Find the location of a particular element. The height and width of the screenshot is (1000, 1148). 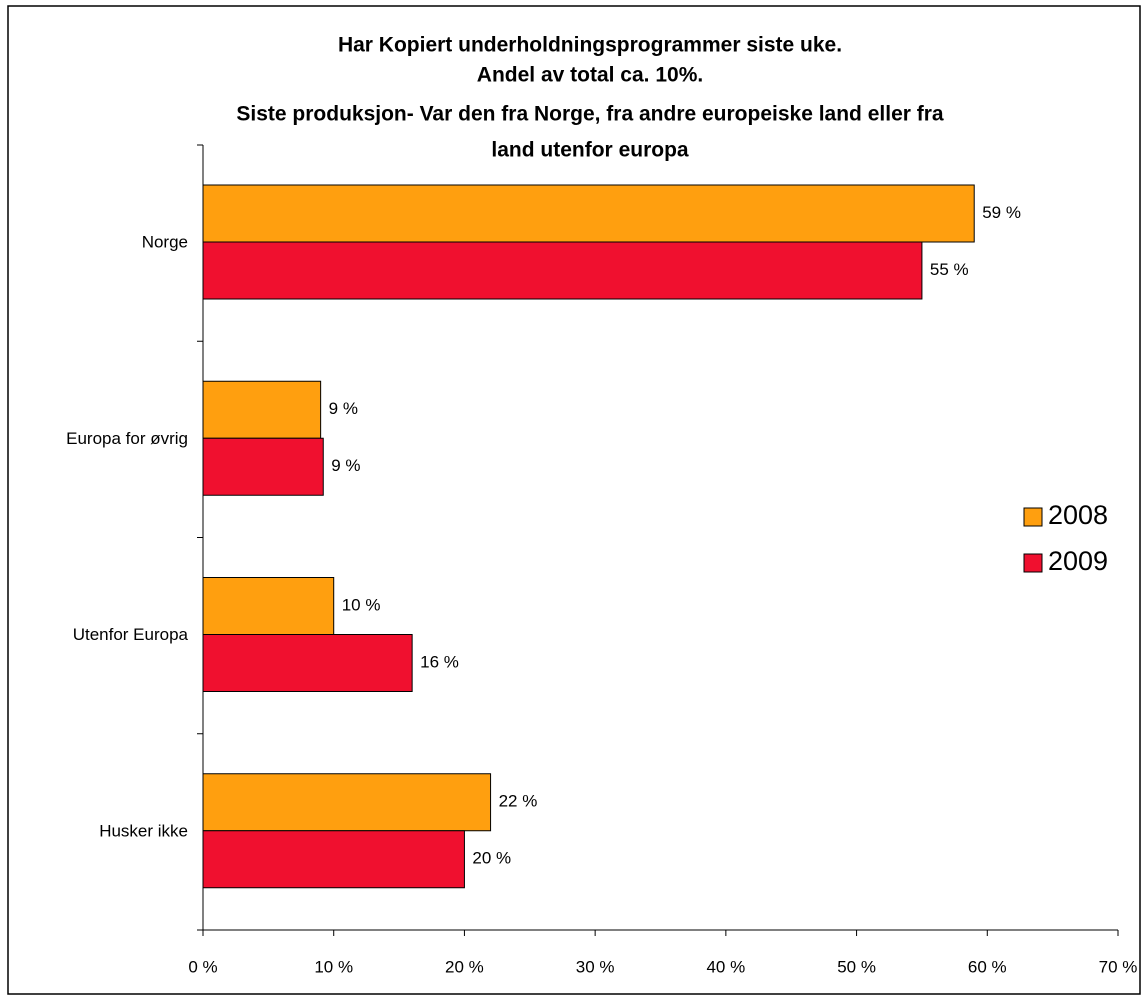

legend-label: 2009 is located at coordinates (1078, 561).